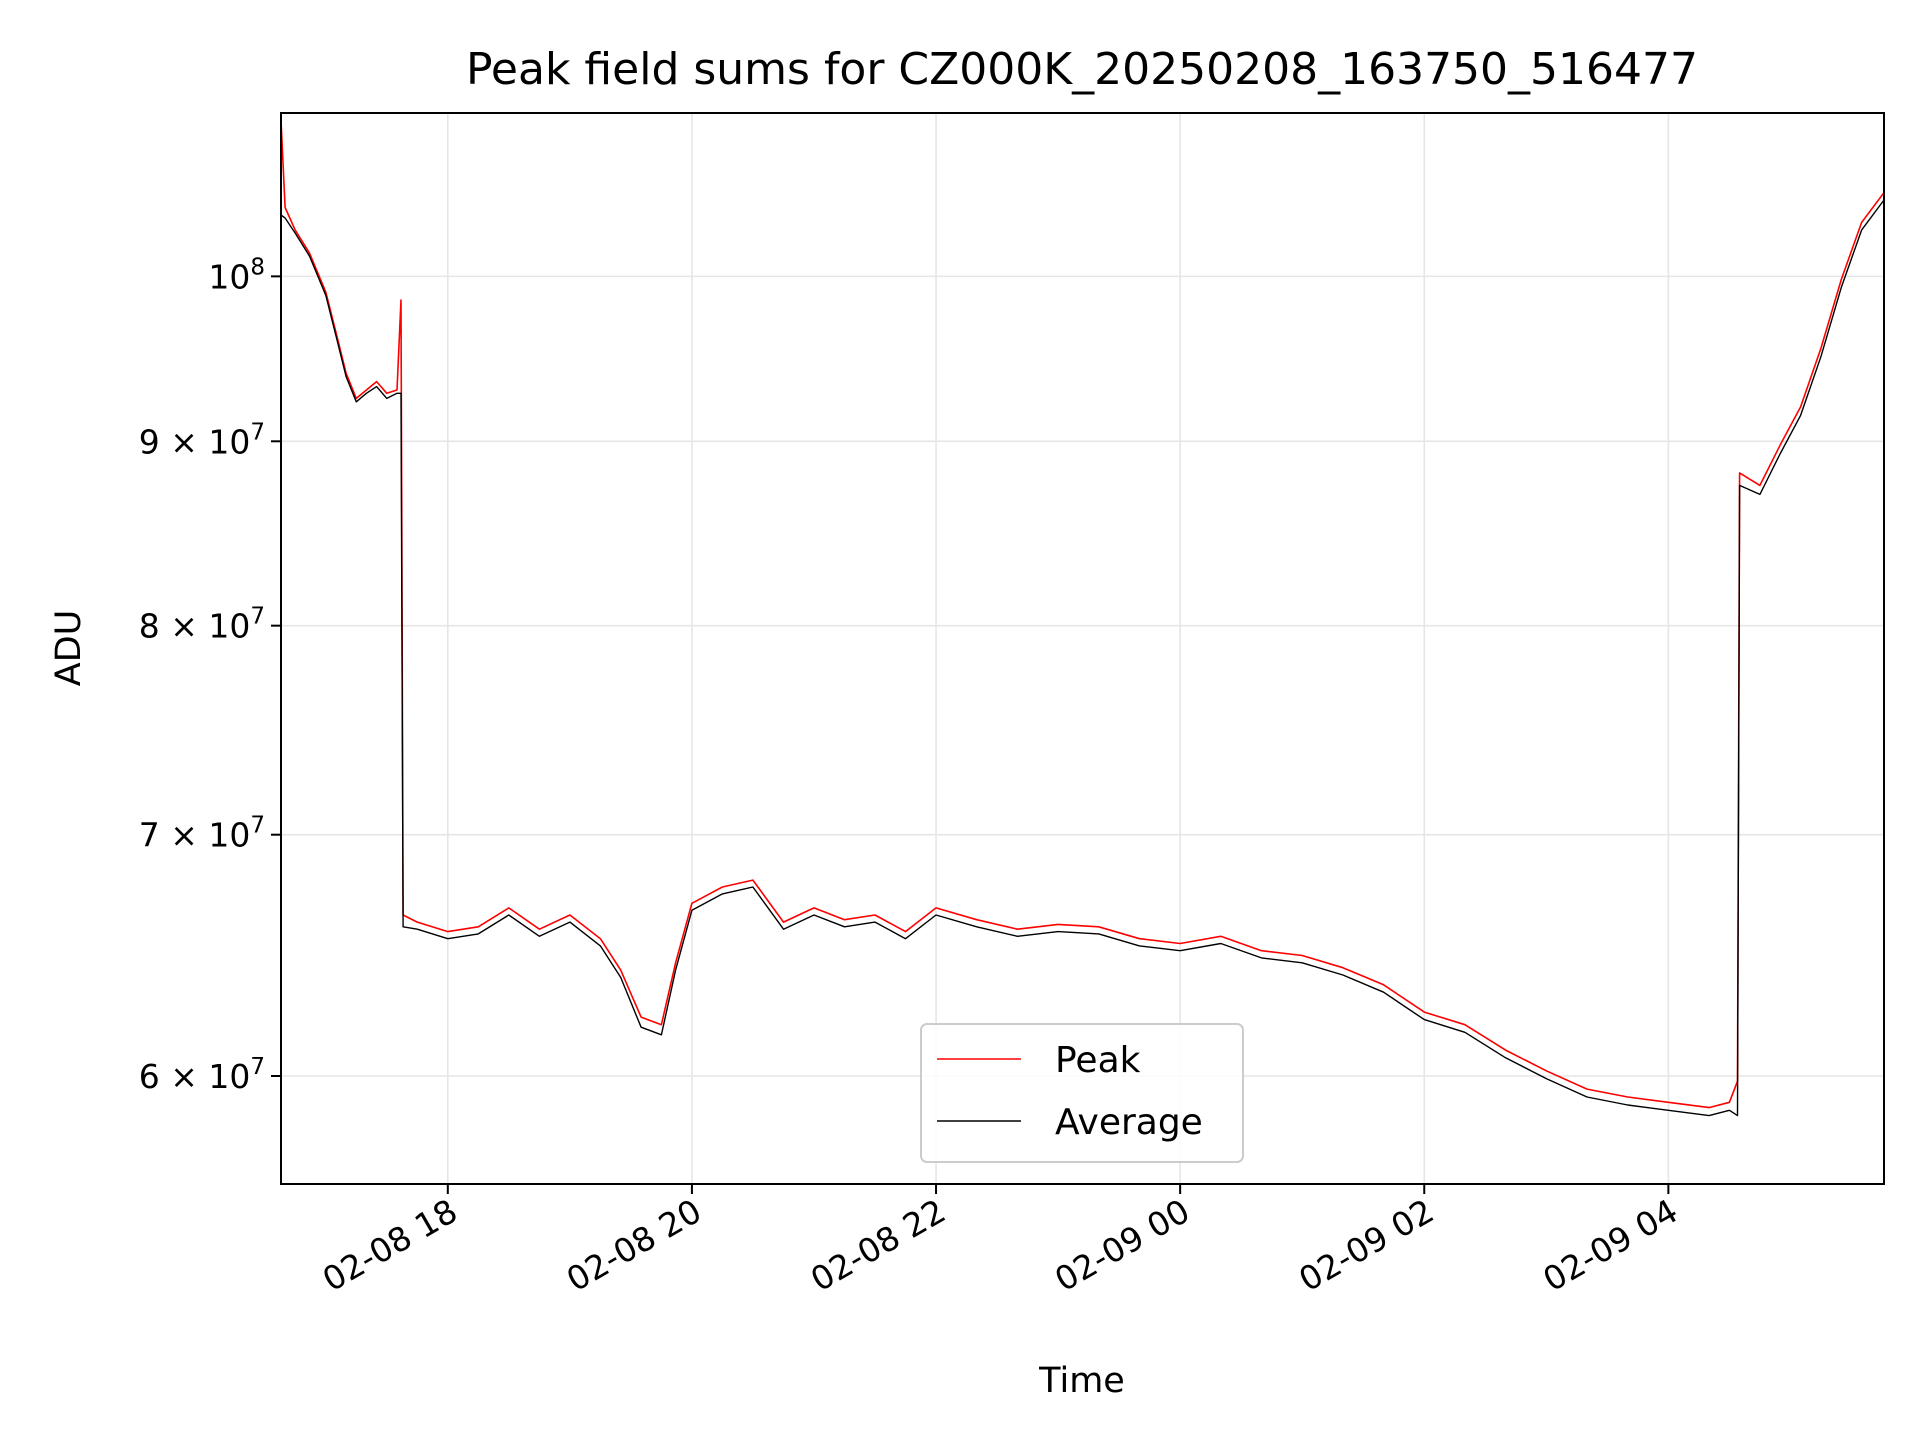  What do you see at coordinates (174, 835) in the screenshot?
I see `y-tick-mantissa: 7 ×` at bounding box center [174, 835].